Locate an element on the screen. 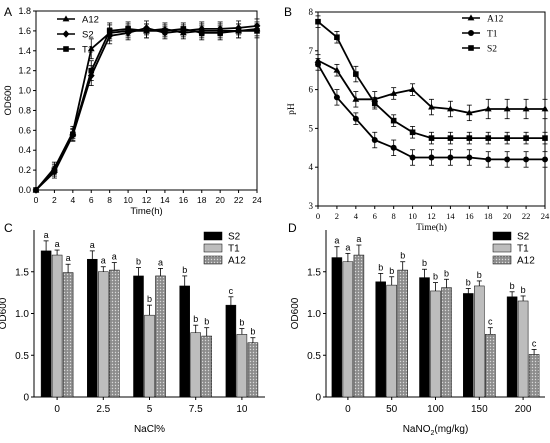 The height and width of the screenshot is (443, 550). y-tick-label: 1.4 is located at coordinates (24, 51).